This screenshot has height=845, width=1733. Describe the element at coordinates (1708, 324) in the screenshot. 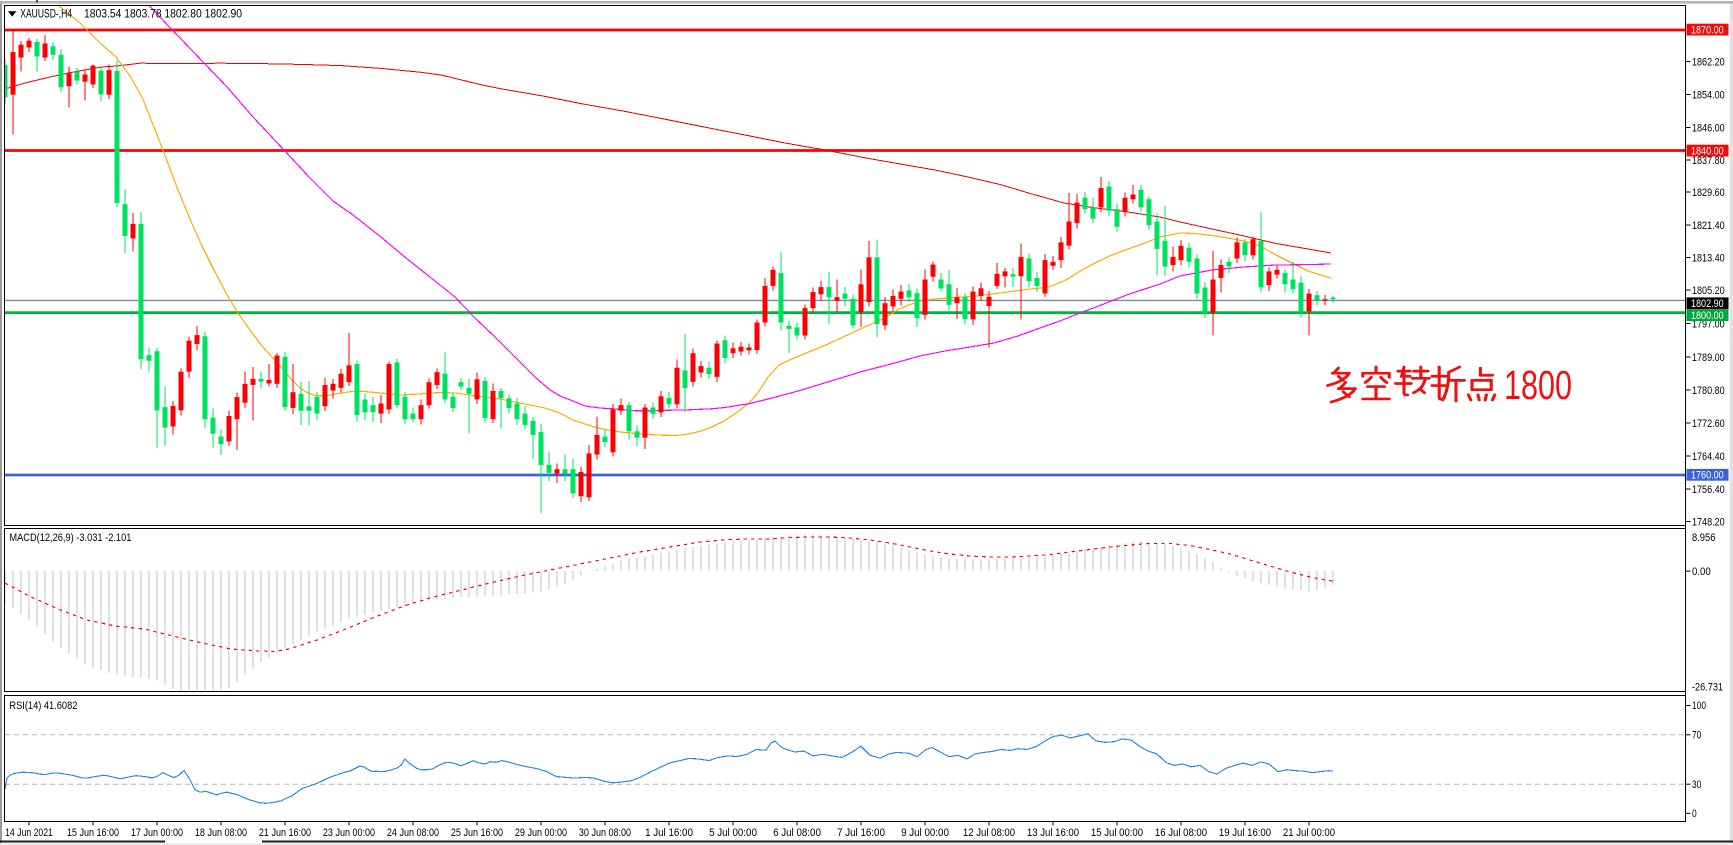

I see `svg-text: 1797.00` at that location.